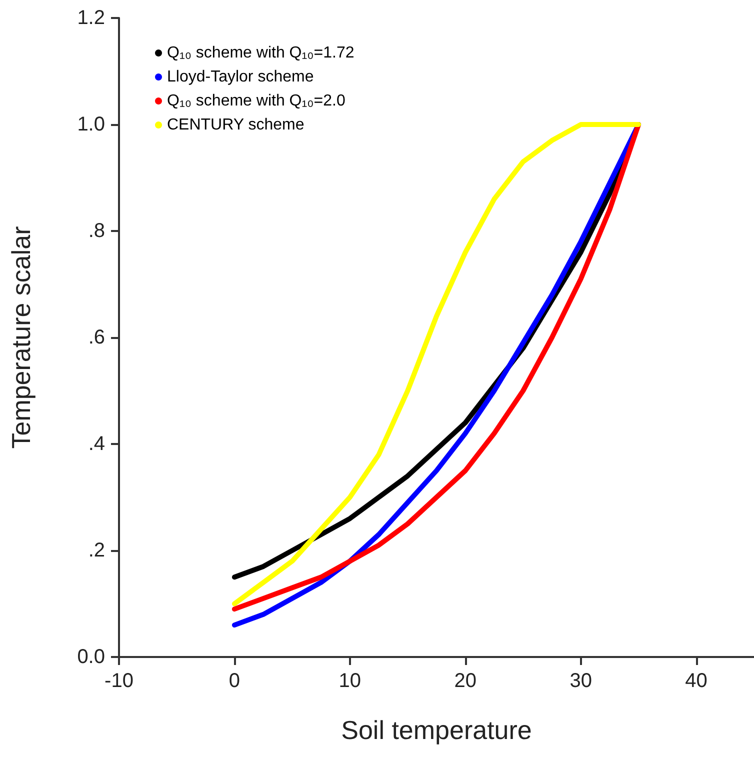 The width and height of the screenshot is (754, 774). I want to click on legend-label: Lloyd-Taylor scheme, so click(240, 77).